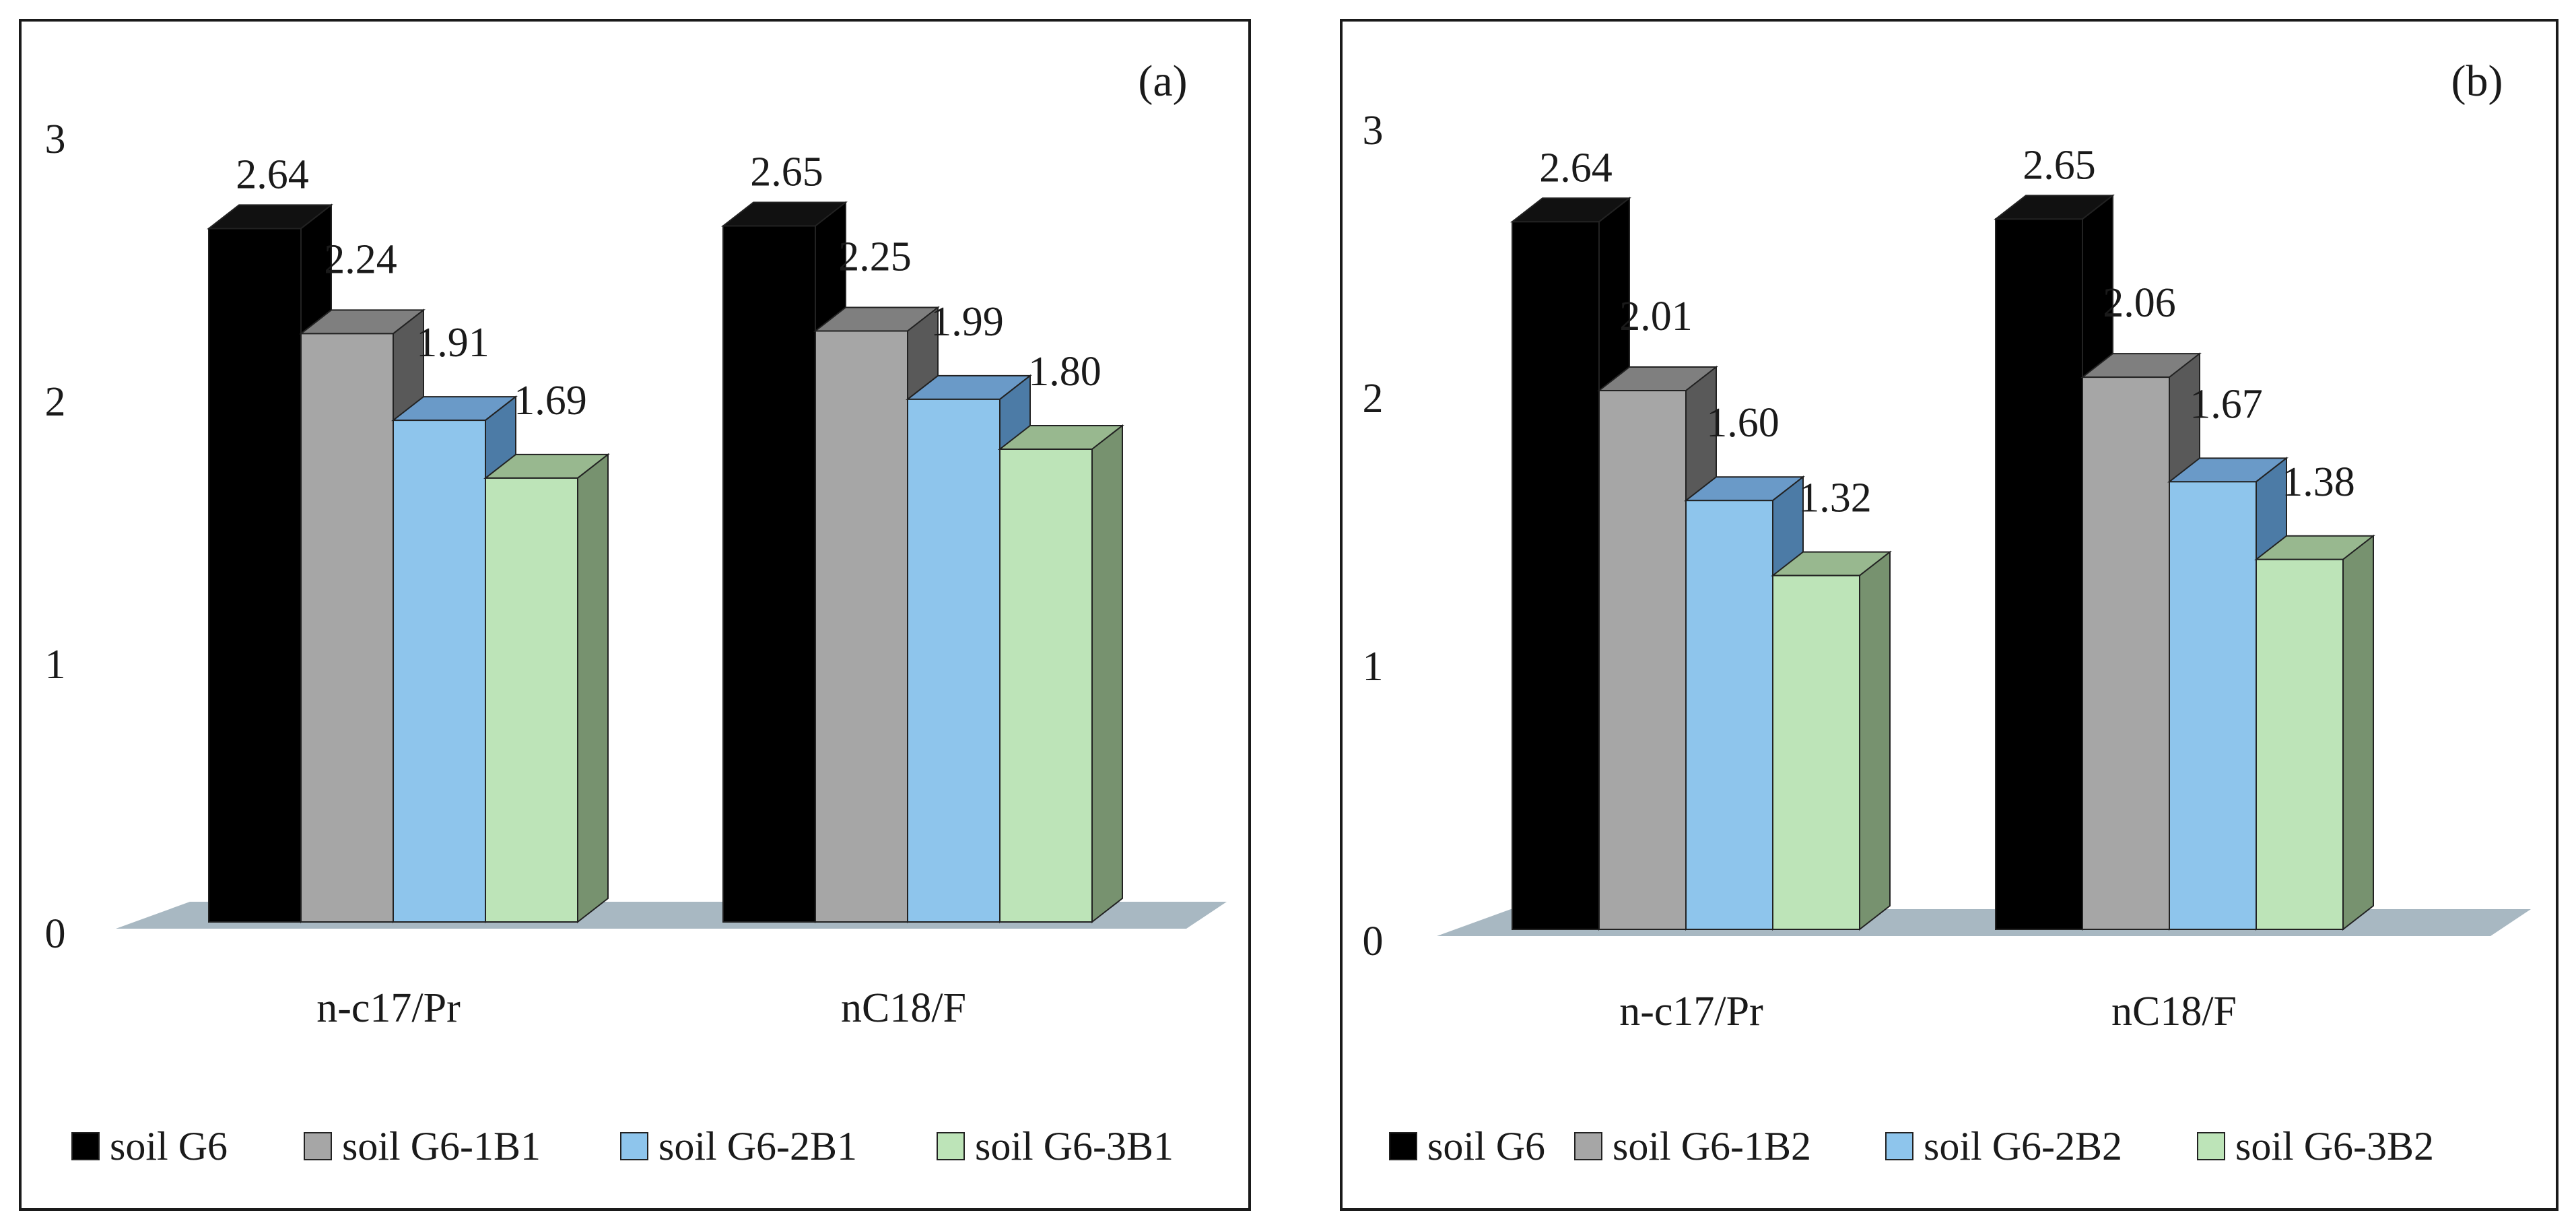  Describe the element at coordinates (2174, 1011) in the screenshot. I see `category-label-b-1: nC18/F` at that location.